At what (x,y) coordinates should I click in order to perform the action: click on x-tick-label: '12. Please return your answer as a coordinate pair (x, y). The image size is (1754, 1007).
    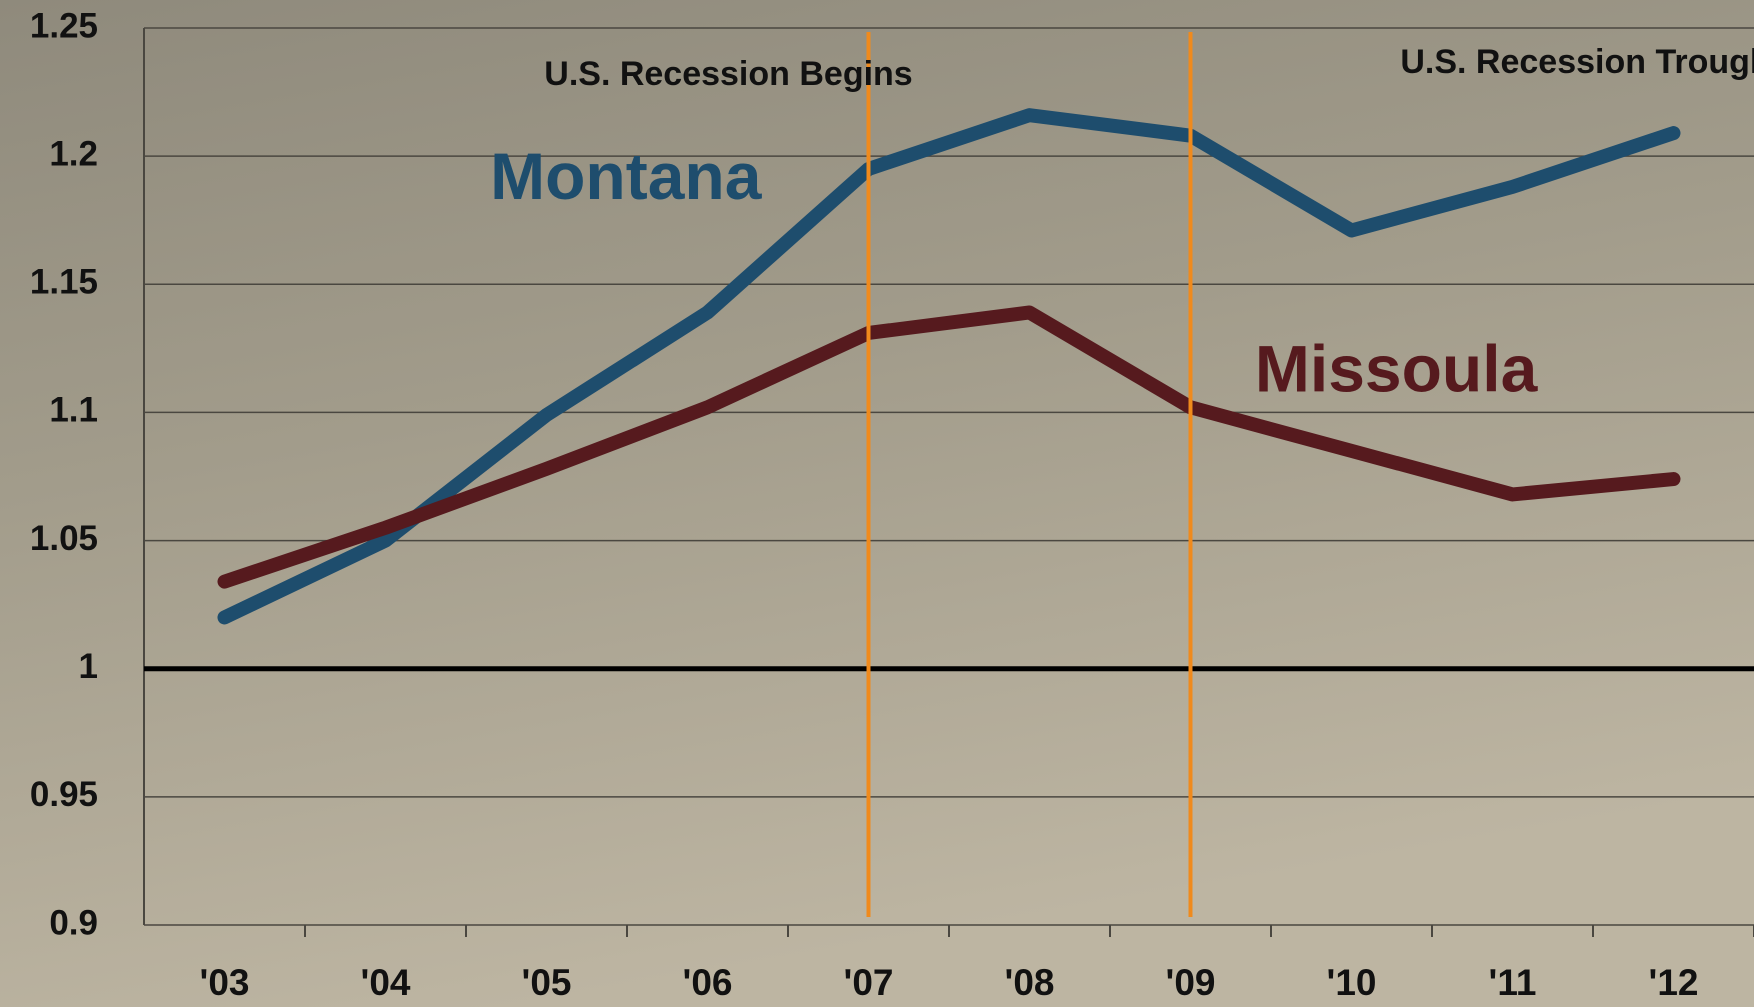
    Looking at the image, I should click on (1674, 982).